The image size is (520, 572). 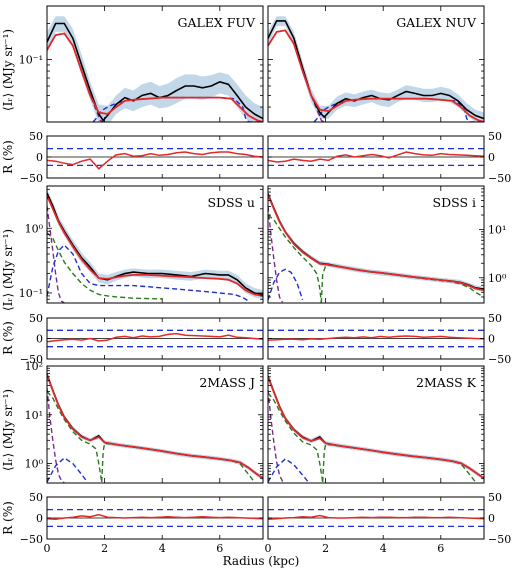 I want to click on residual-sdss-i: −50 0 50, so click(x=389, y=339).